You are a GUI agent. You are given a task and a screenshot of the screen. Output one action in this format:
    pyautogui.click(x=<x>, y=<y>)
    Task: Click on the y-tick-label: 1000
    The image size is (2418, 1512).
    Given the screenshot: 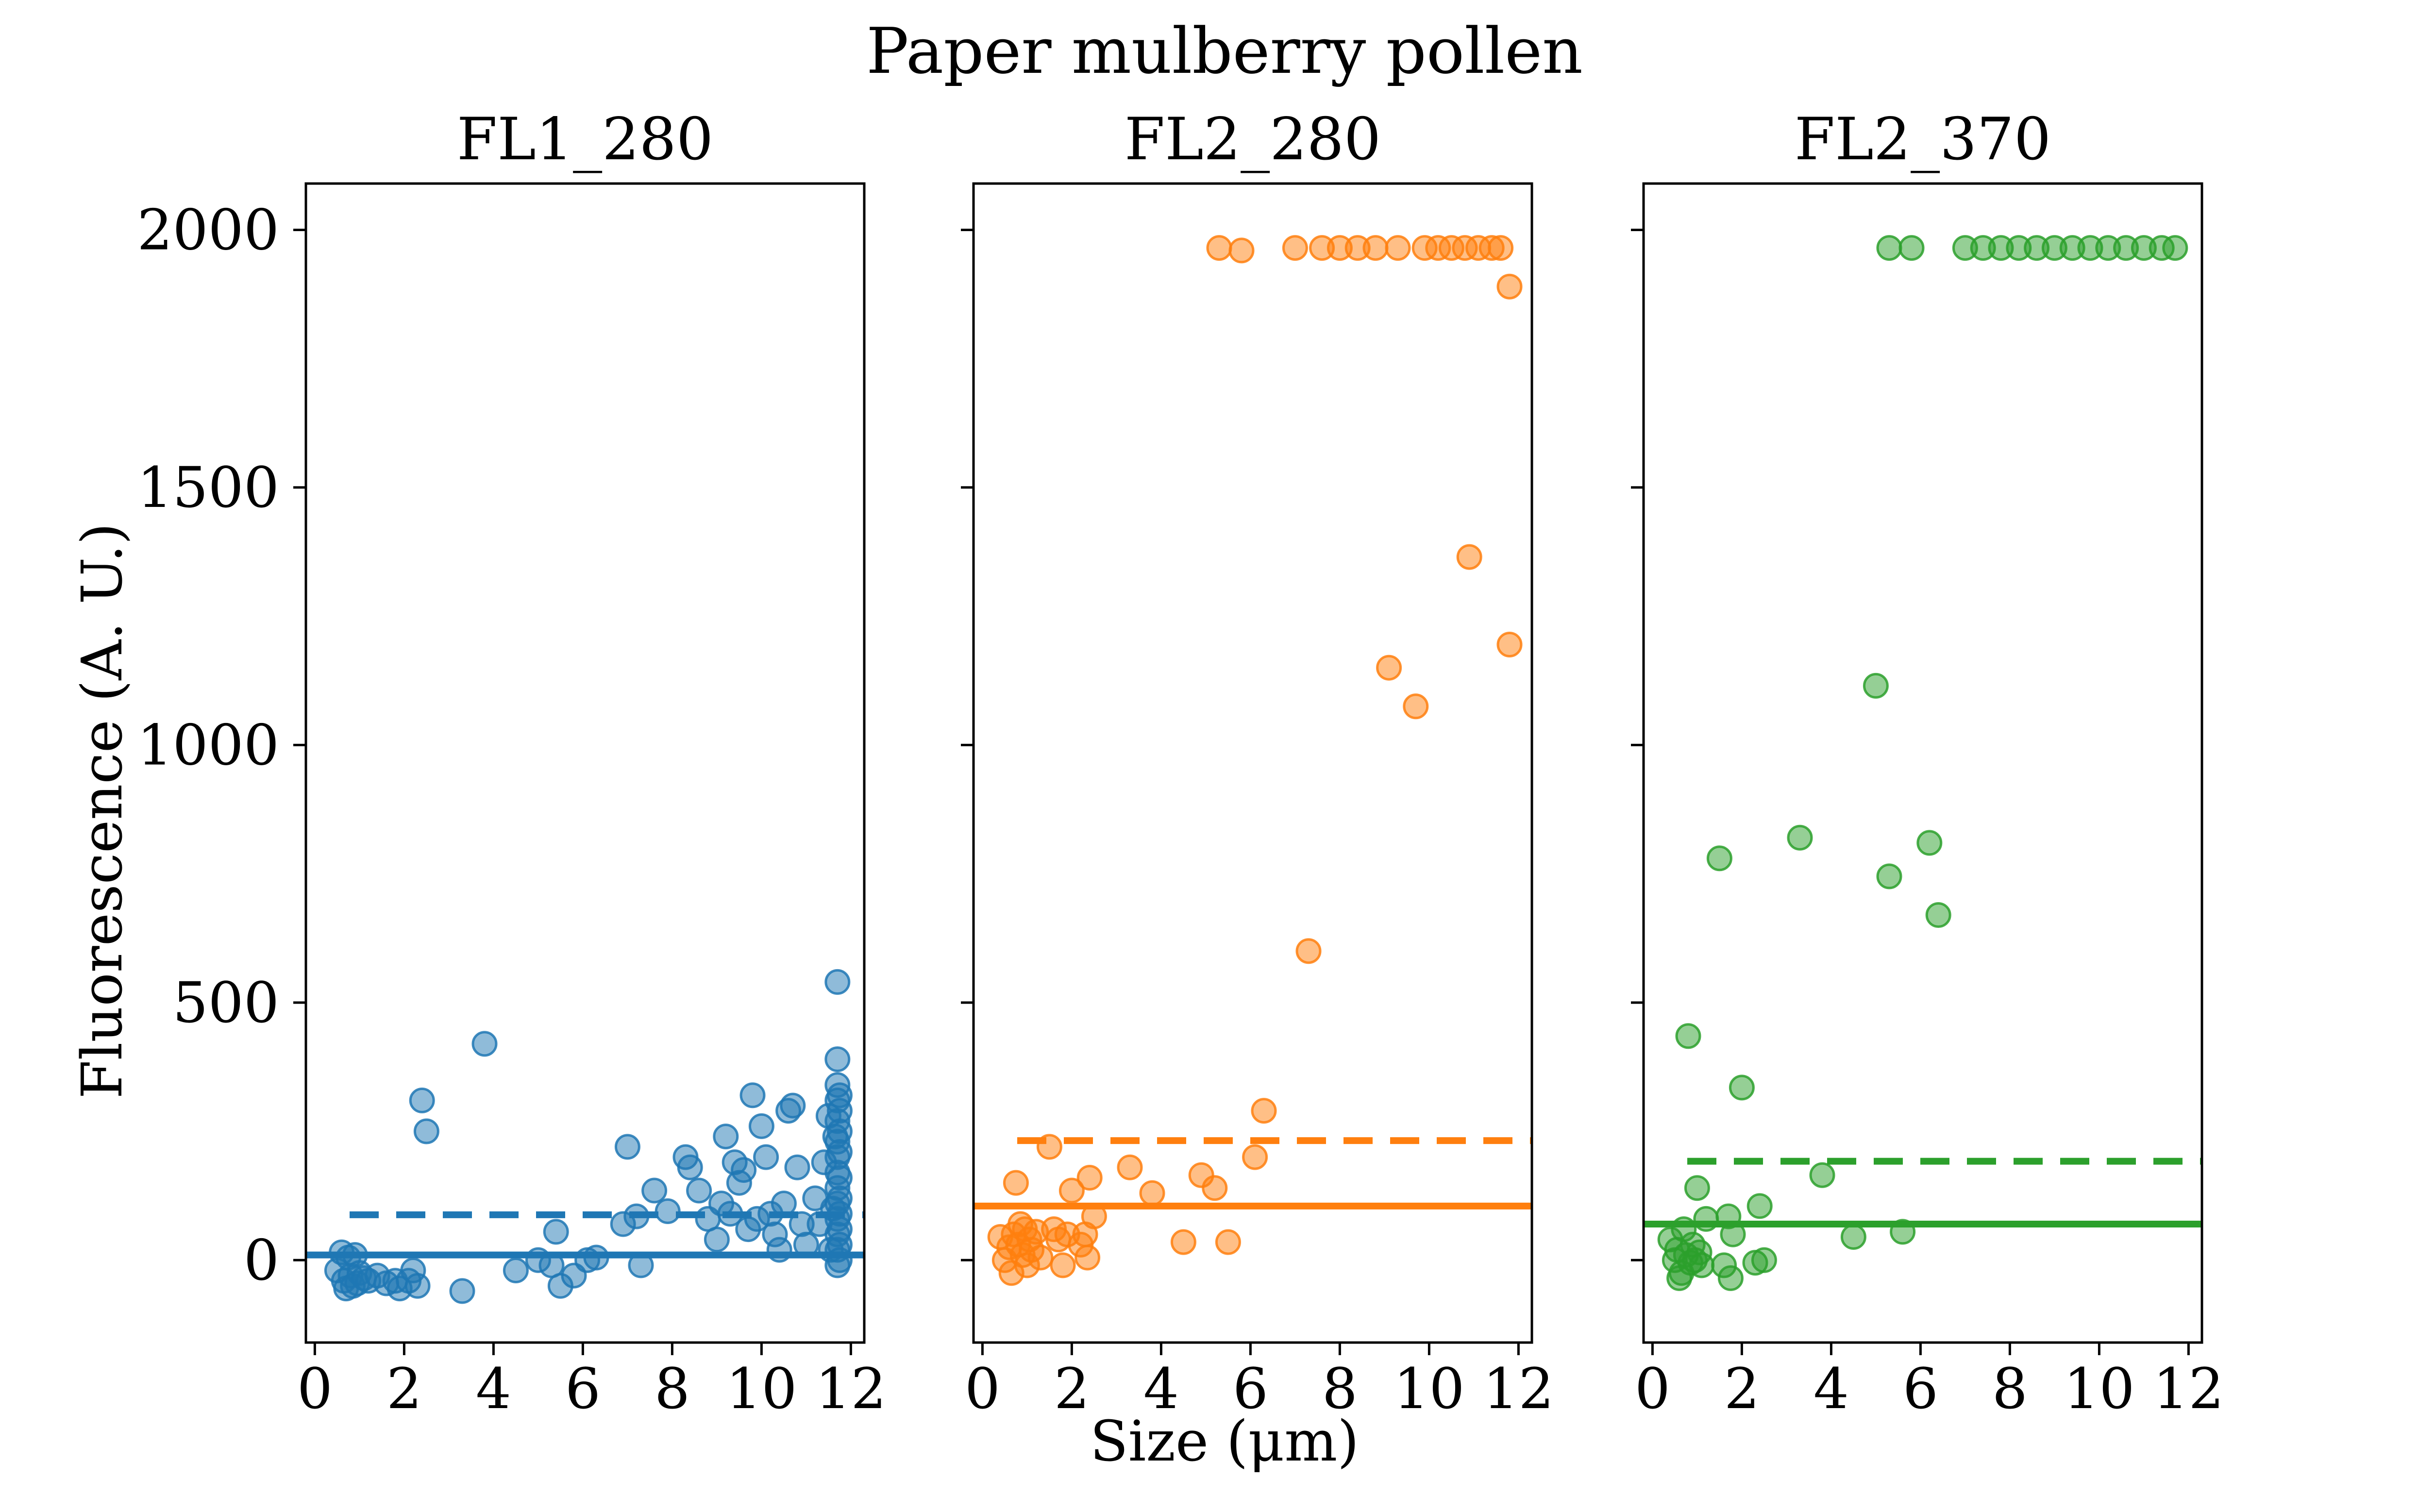 What is the action you would take?
    pyautogui.click(x=208, y=745)
    